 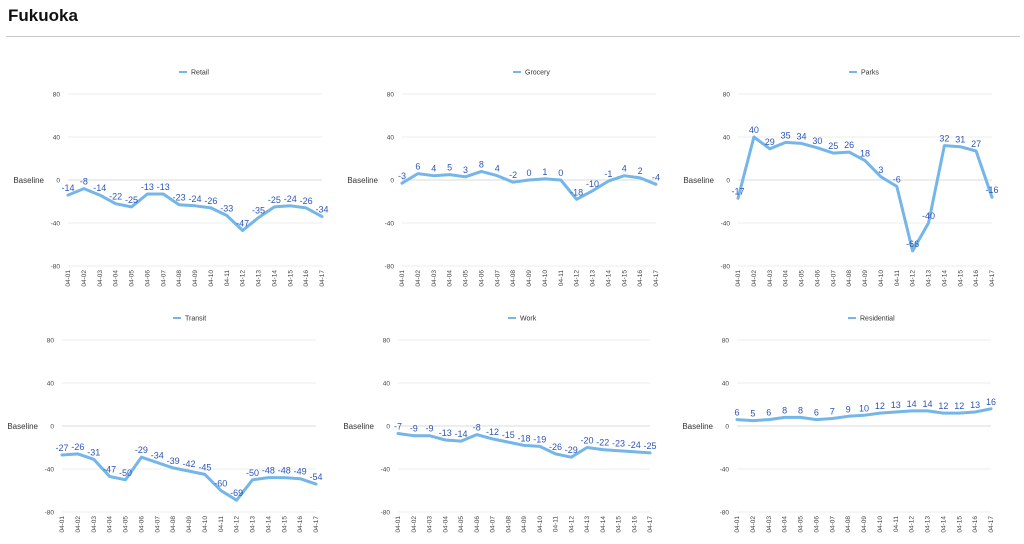 What do you see at coordinates (391, 138) in the screenshot?
I see `y-tick-label: 40` at bounding box center [391, 138].